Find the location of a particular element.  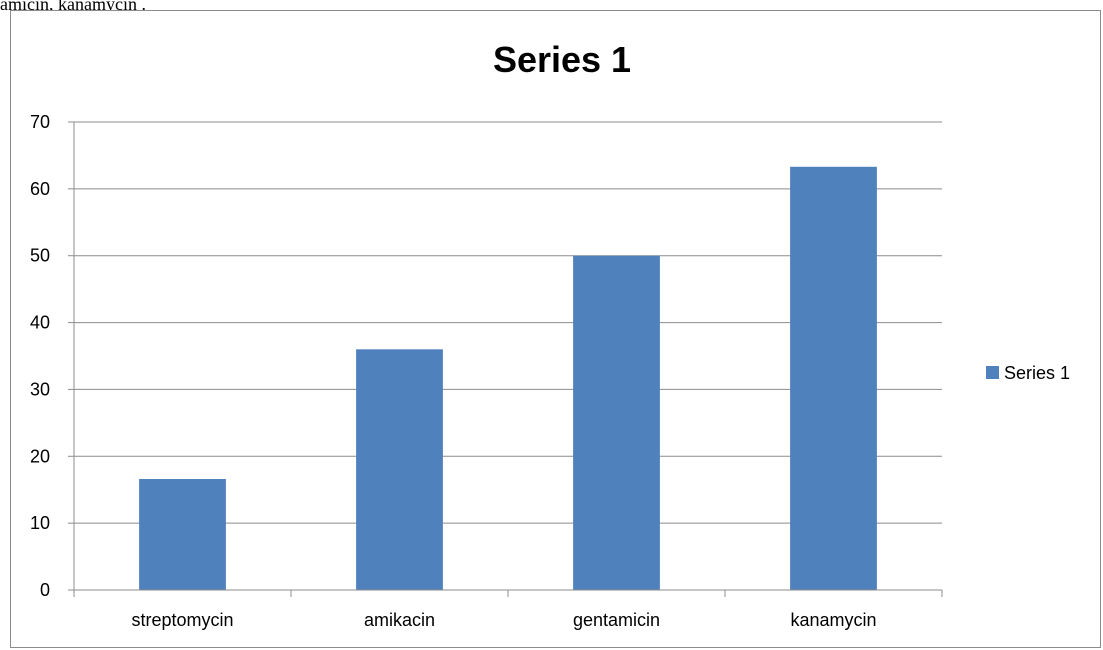

legend: Series 1 is located at coordinates (1028, 373).